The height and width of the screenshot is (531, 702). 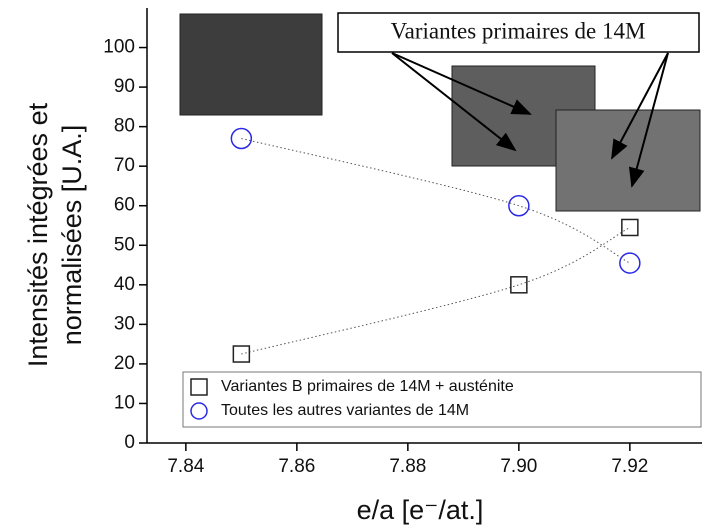 I want to click on legend-label: Toutes les autres variantes de 14M, so click(x=345, y=410).